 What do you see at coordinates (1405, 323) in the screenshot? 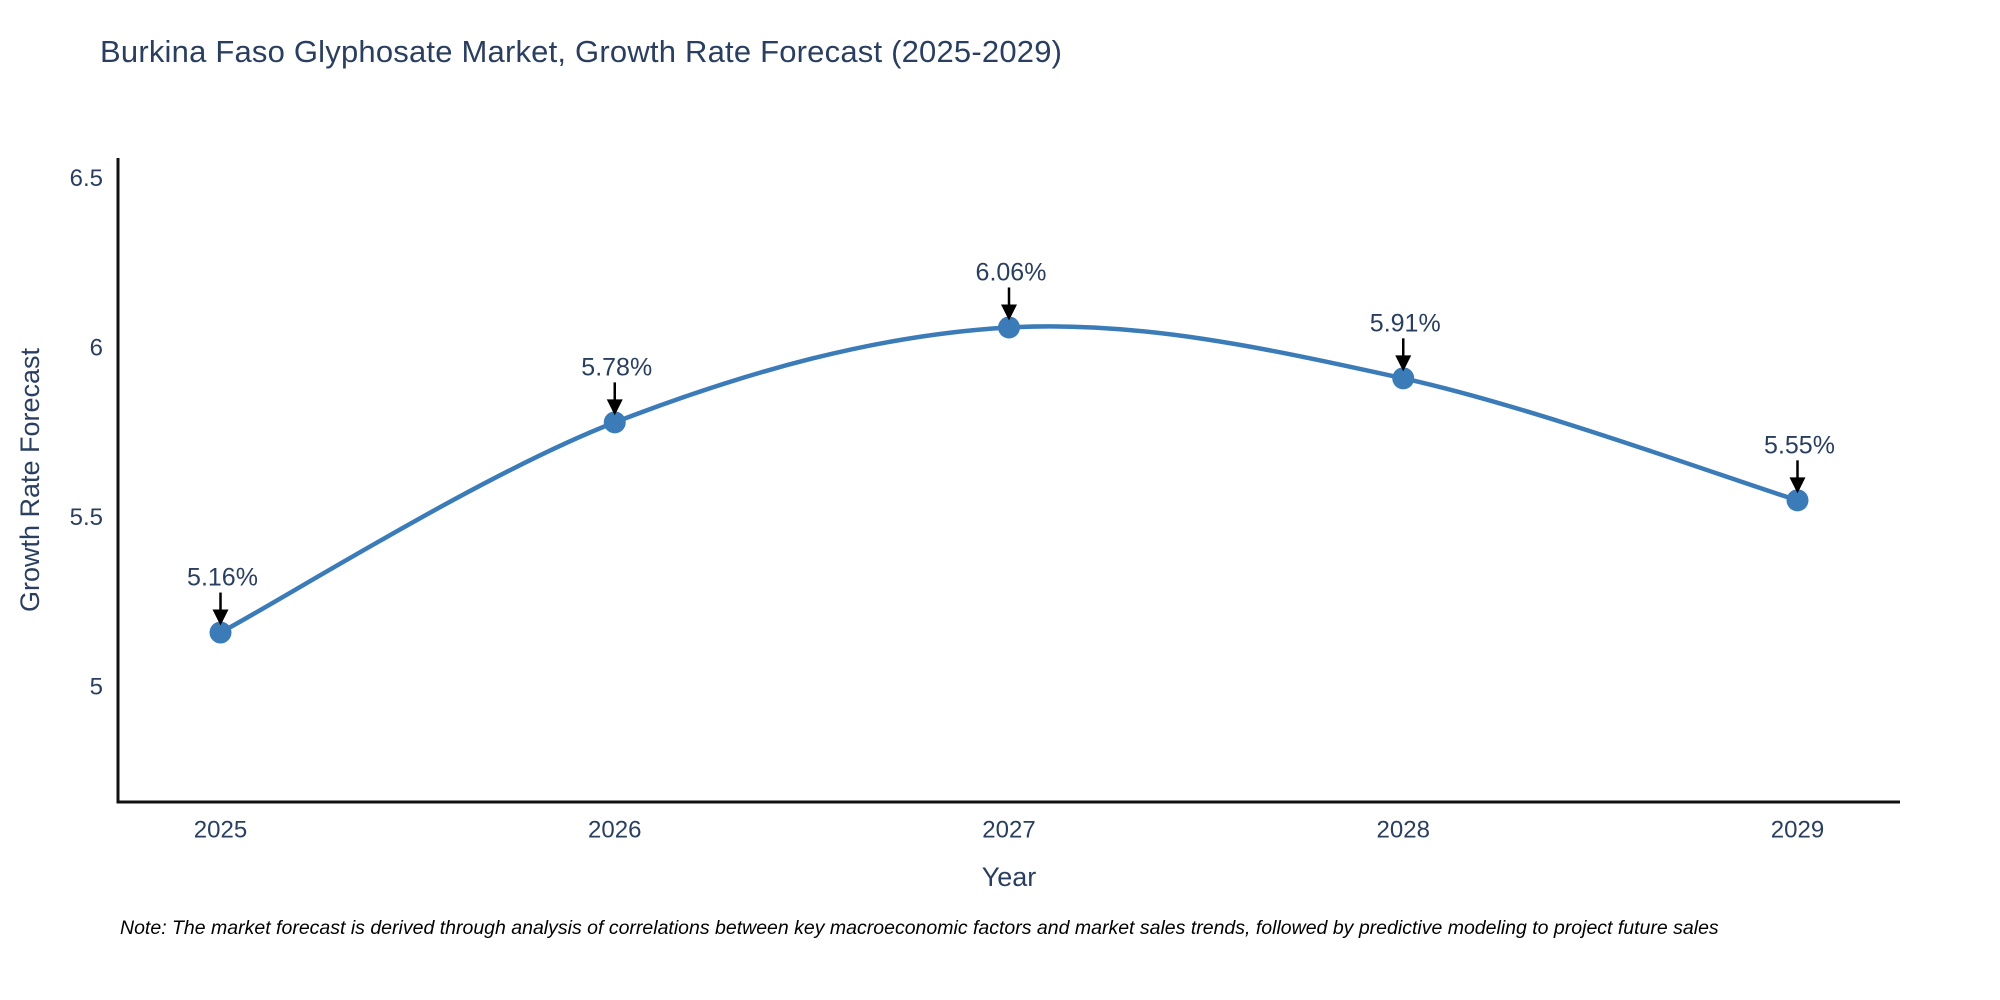
I see `annotation-label: 5.91%` at bounding box center [1405, 323].